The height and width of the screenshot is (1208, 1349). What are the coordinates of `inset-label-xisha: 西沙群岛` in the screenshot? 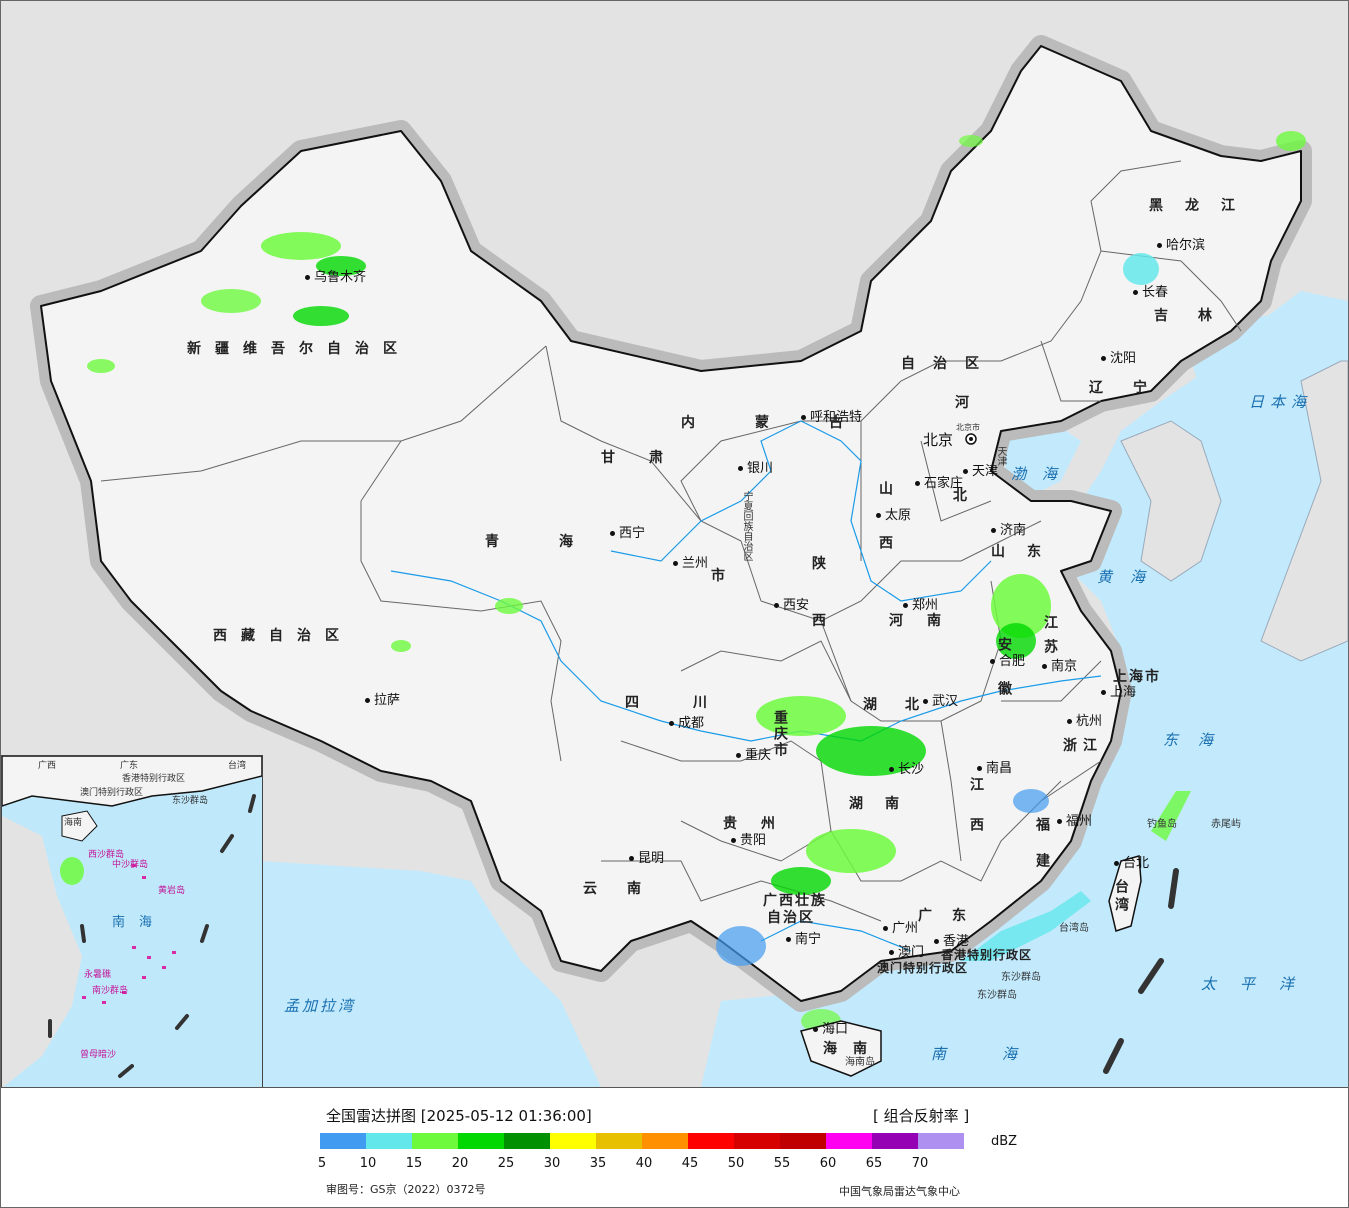 It's located at (106, 855).